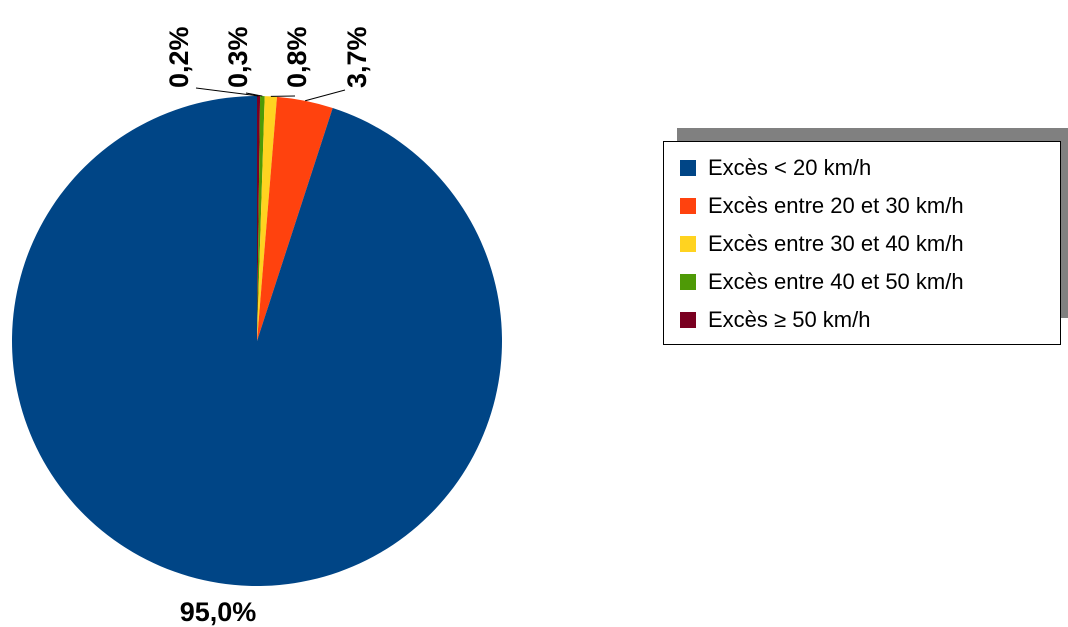  I want to click on data-label: 3,7%, so click(357, 57).